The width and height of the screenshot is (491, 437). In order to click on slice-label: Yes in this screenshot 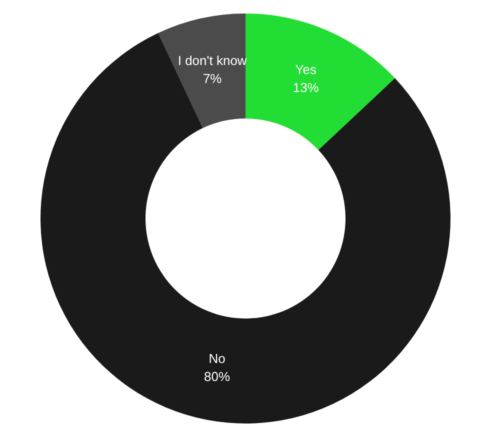, I will do `click(306, 69)`.